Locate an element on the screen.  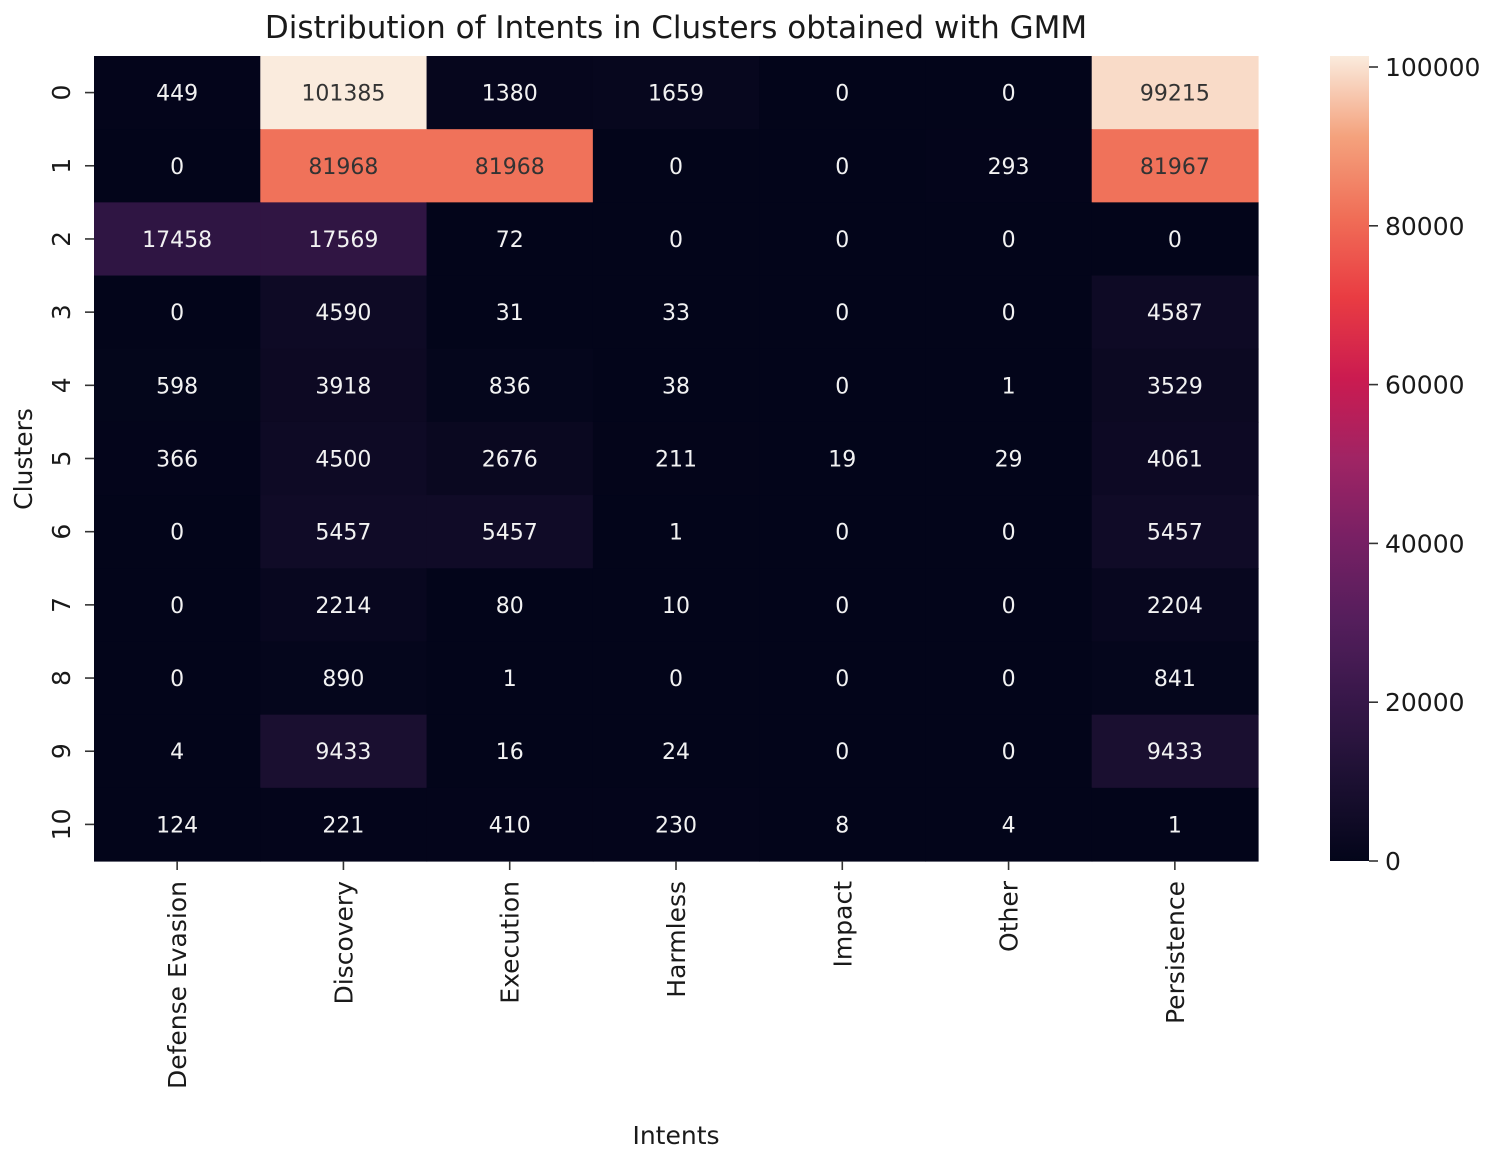
cell-value-label: 4590 is located at coordinates (343, 313).